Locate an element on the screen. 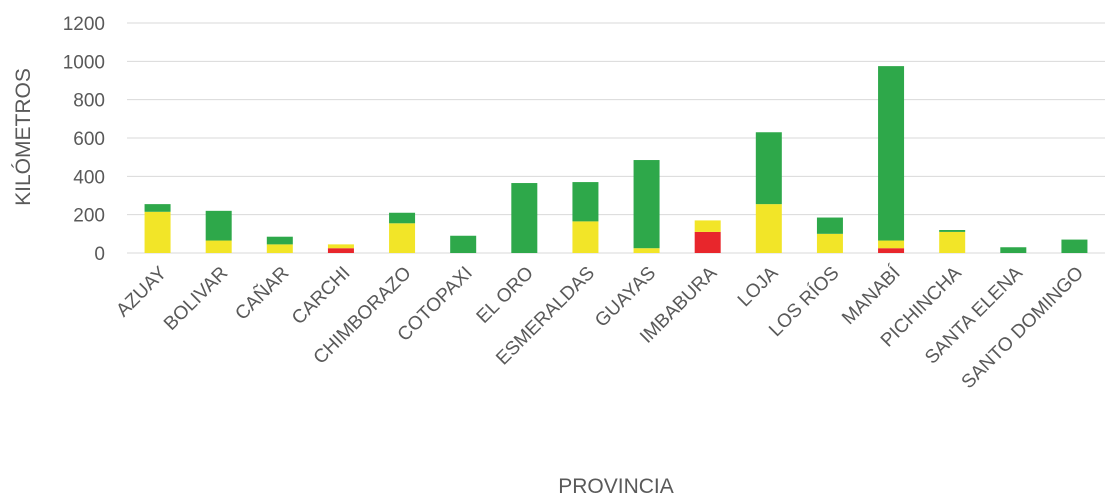 The height and width of the screenshot is (500, 1105). y-tick-label: 1000 is located at coordinates (84, 62).